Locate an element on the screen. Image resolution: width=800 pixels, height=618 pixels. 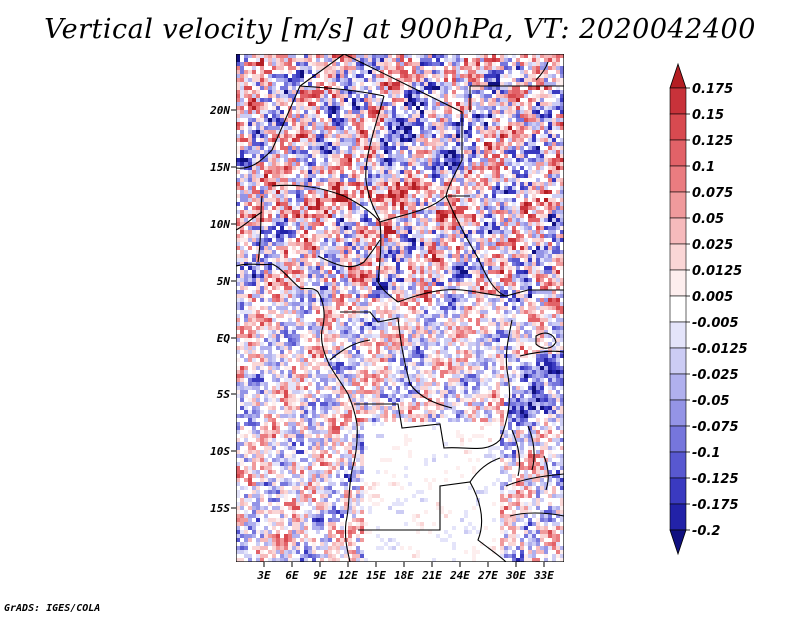
colorbar-label: -0.125 is located at coordinates (715, 479).